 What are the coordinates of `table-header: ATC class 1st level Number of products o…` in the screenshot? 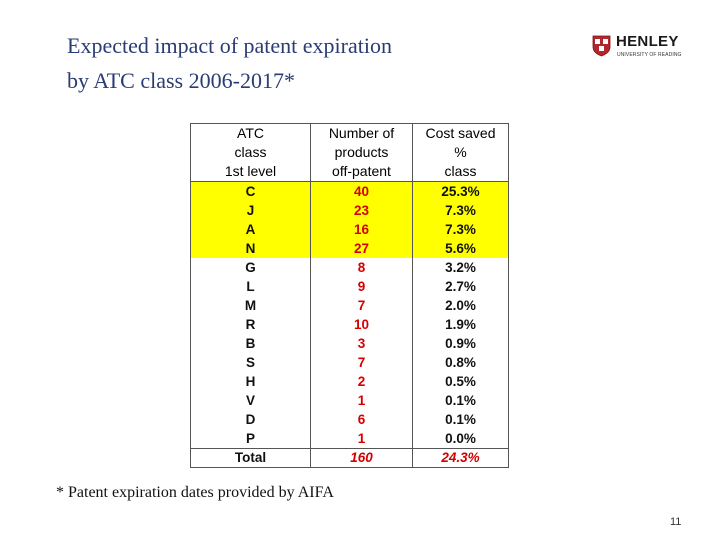 It's located at (349, 152).